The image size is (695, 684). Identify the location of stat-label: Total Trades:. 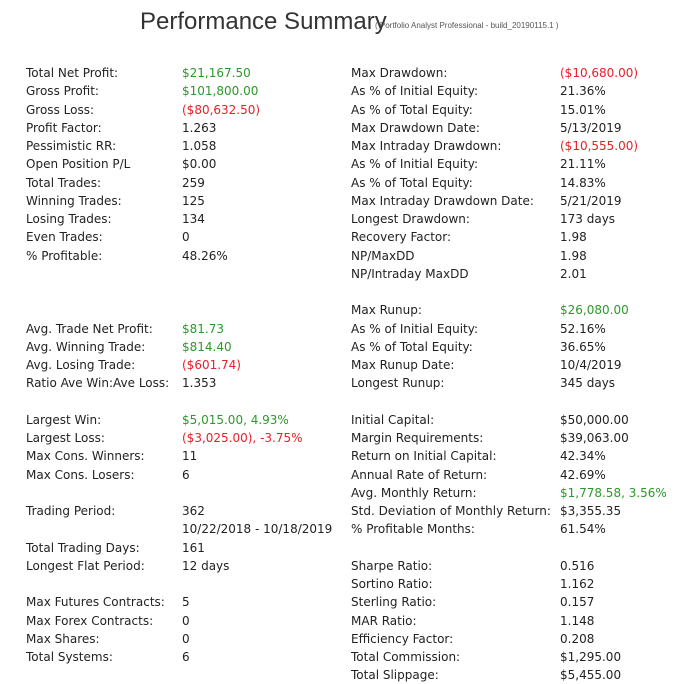
(63, 182).